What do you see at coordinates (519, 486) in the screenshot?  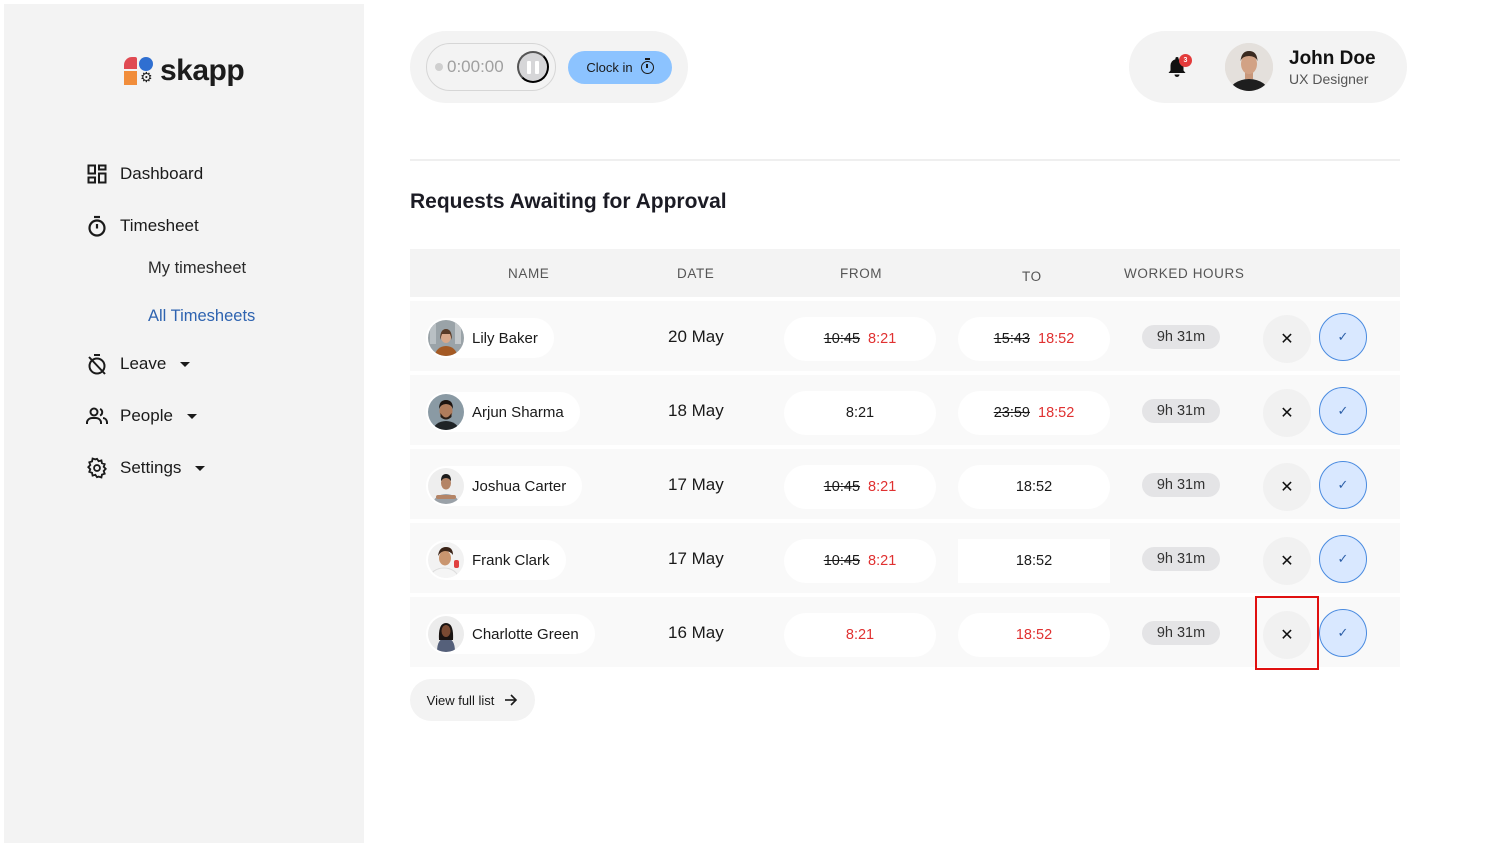 I see `employee-name: Joshua Carter` at bounding box center [519, 486].